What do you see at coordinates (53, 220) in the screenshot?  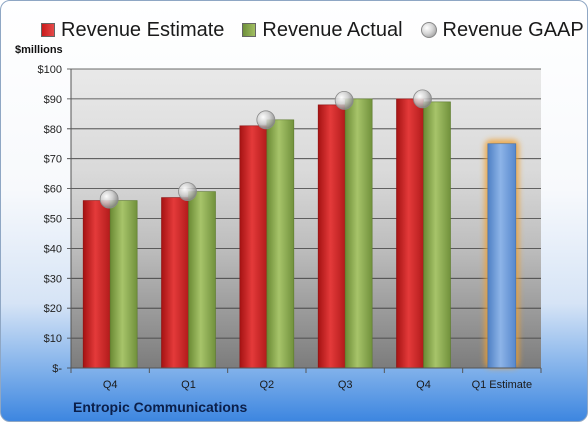 I see `y-tick-label: $50` at bounding box center [53, 220].